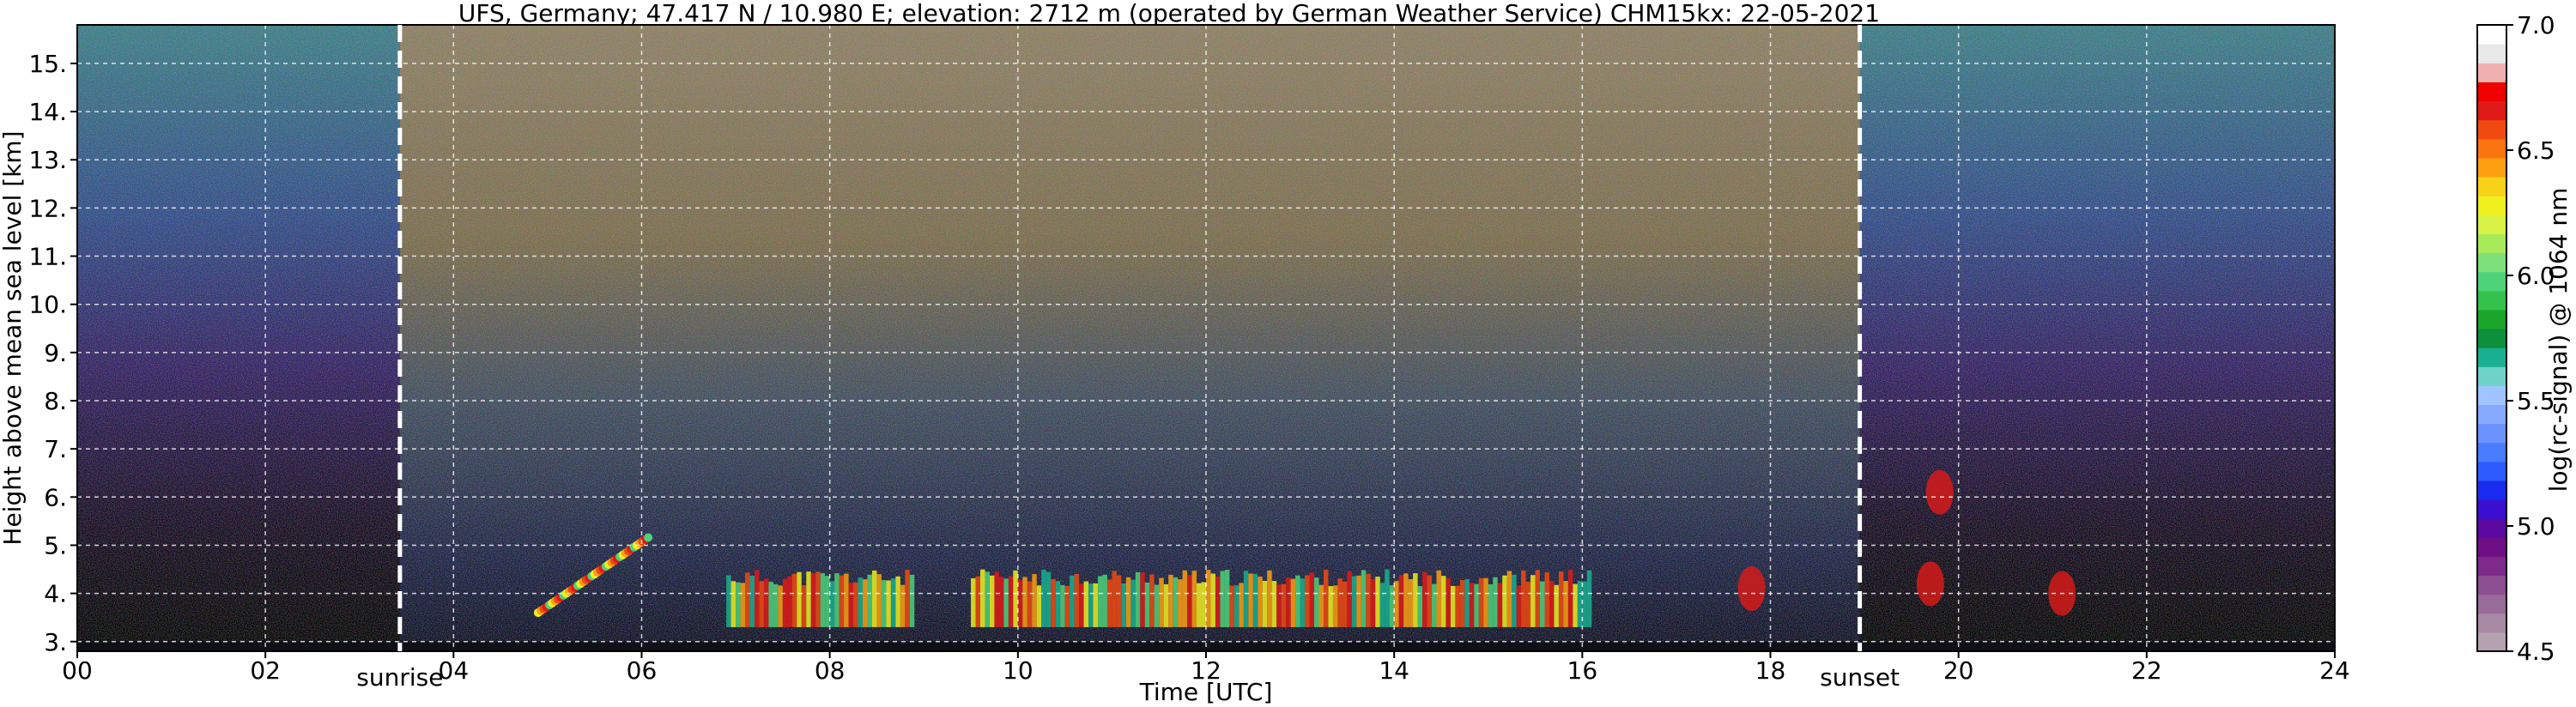  Describe the element at coordinates (454, 670) in the screenshot. I see `x-tick-label: 04` at that location.